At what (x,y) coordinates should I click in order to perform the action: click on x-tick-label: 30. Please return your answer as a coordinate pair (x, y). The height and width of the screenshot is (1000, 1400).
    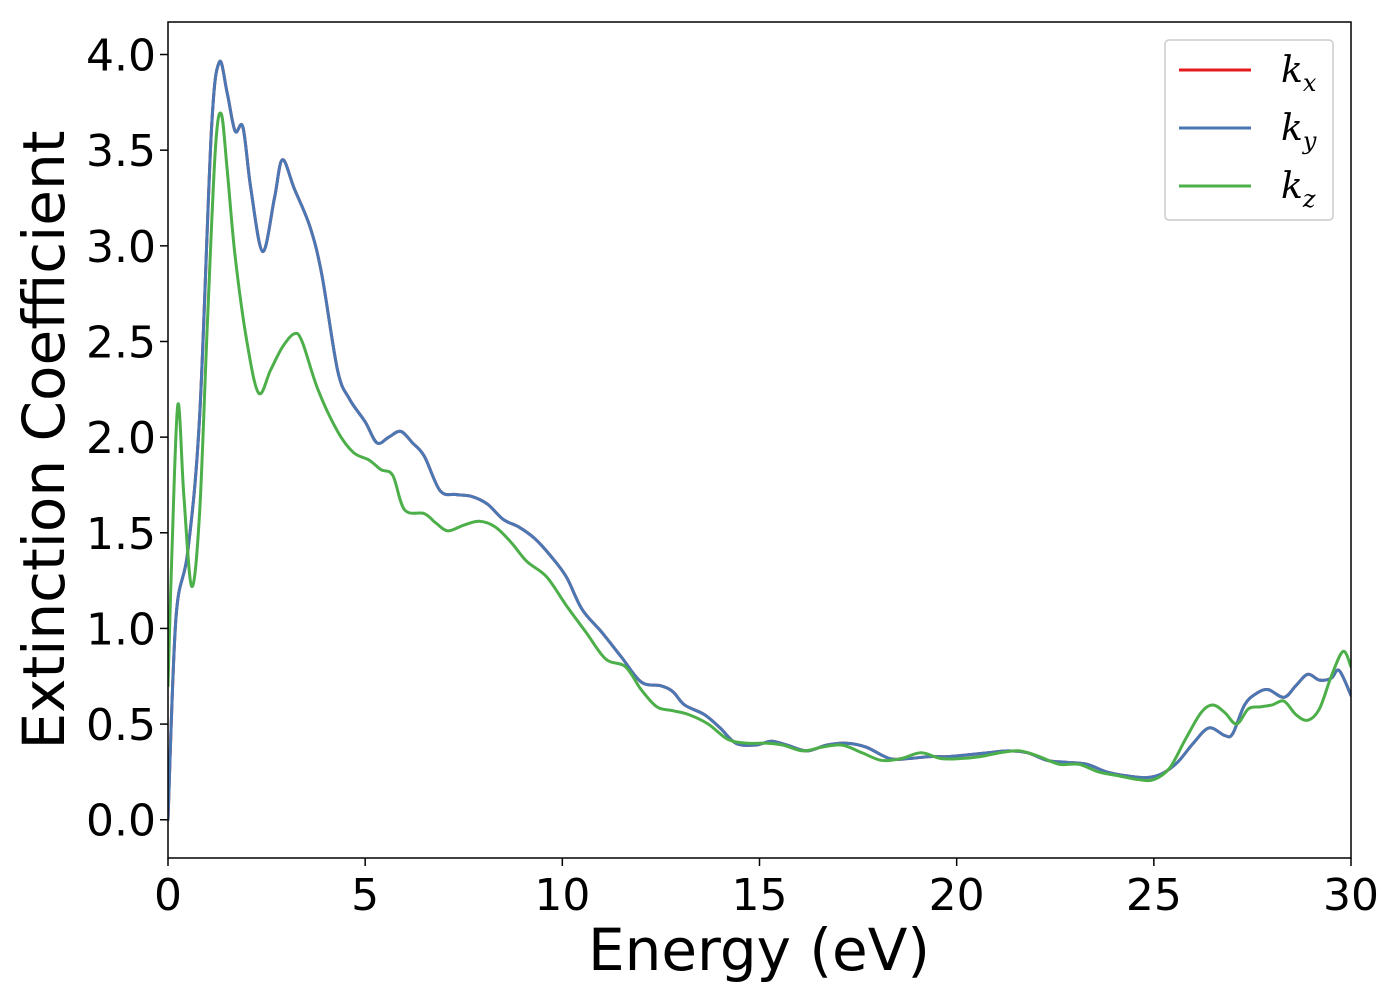
    Looking at the image, I should click on (1351, 895).